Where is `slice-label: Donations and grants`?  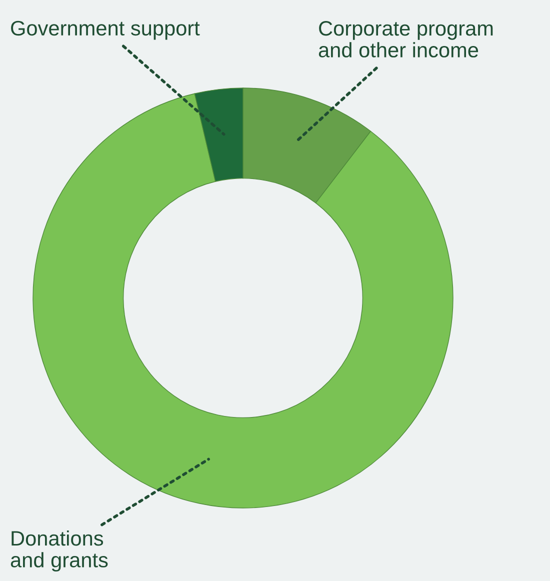
slice-label: Donations and grants is located at coordinates (59, 551).